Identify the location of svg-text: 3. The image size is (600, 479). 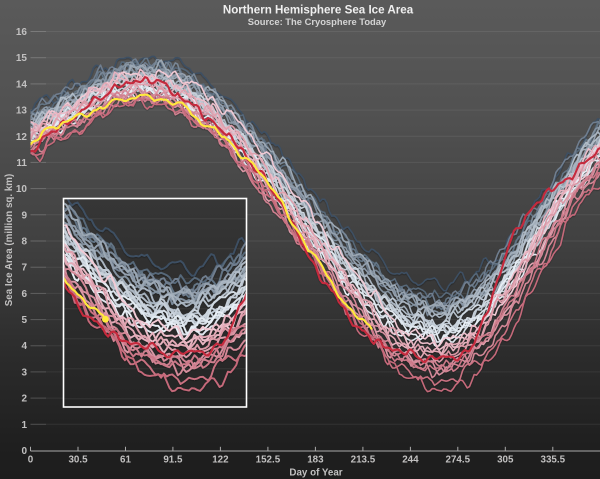
(24, 372).